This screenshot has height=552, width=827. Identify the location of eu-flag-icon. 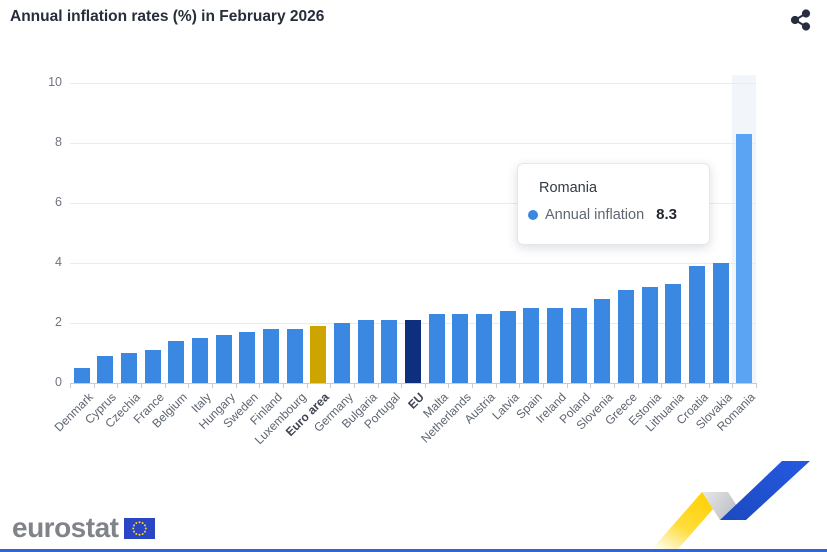
(140, 528).